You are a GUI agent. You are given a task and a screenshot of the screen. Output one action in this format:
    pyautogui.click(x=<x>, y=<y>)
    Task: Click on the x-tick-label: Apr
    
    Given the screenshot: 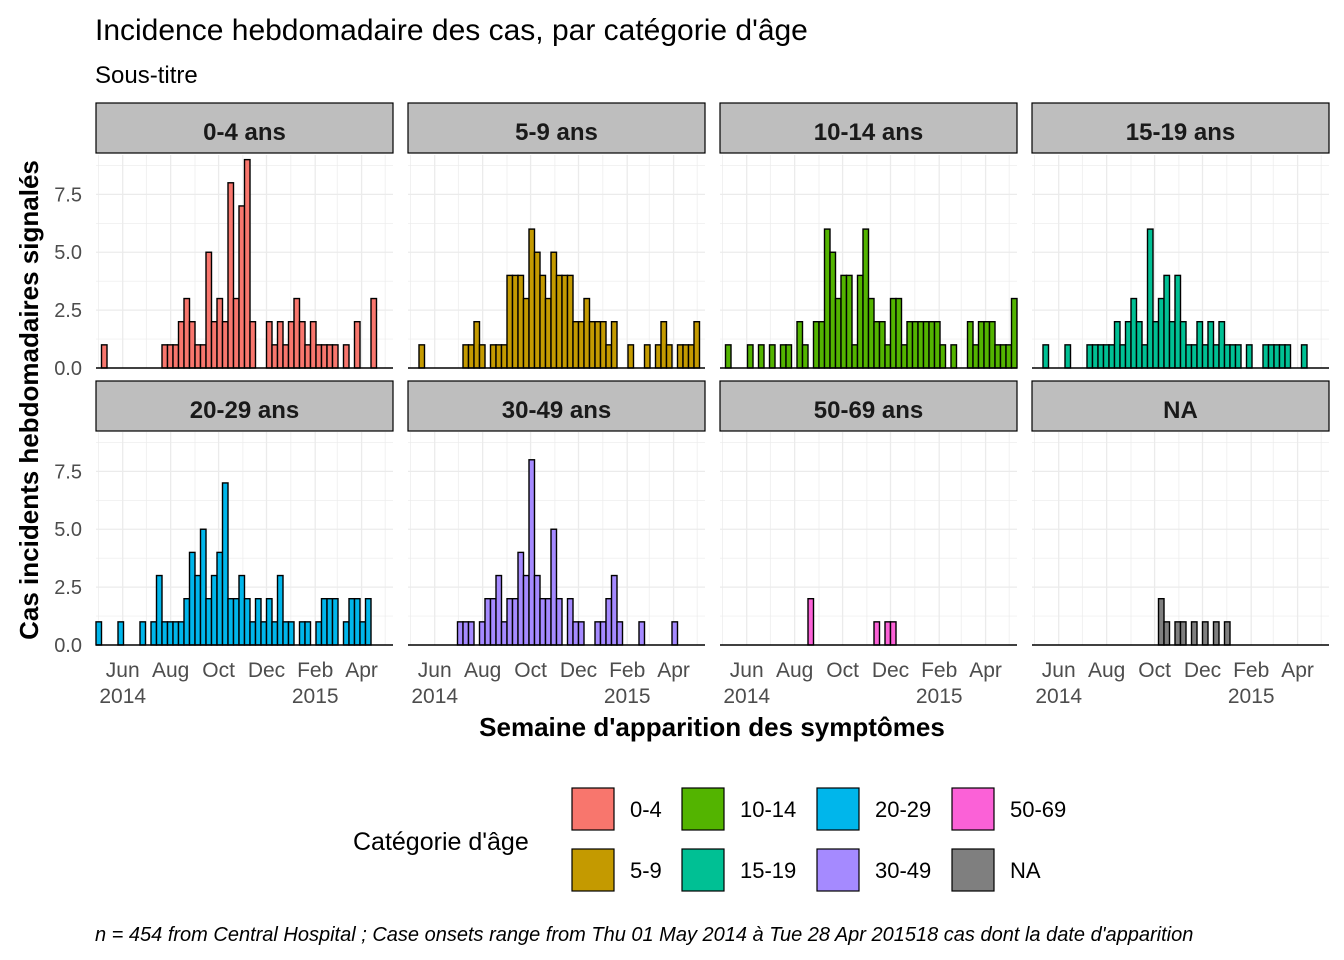 What is the action you would take?
    pyautogui.click(x=361, y=670)
    